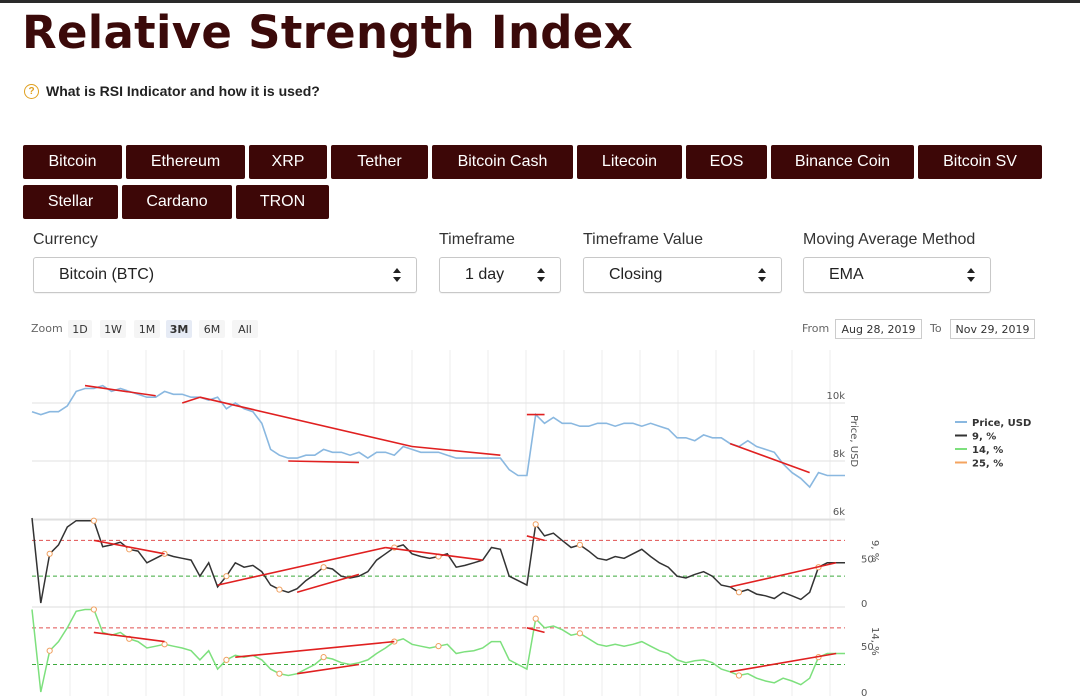 The image size is (1080, 696). I want to click on rsi-axis-label: 9, %, so click(874, 551).